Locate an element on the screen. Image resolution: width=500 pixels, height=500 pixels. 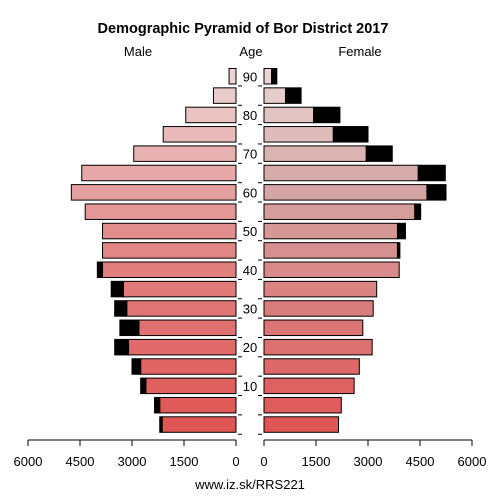
female-x-tick-label: 4500 is located at coordinates (420, 461).